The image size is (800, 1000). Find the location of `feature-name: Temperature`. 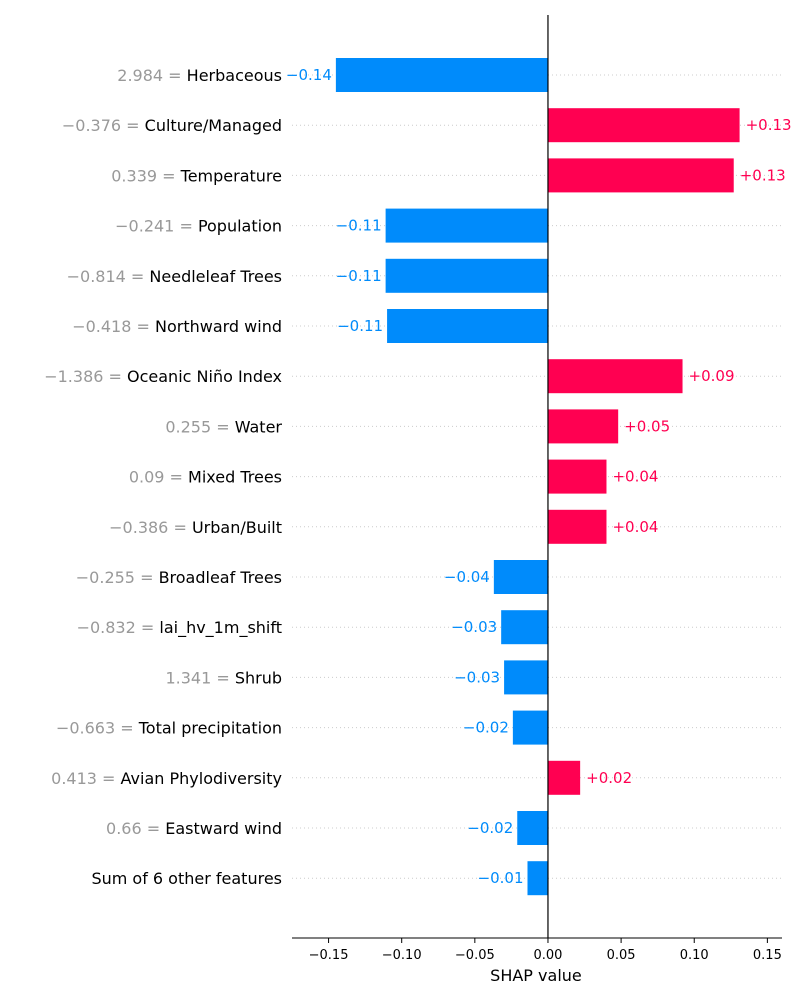

feature-name: Temperature is located at coordinates (231, 175).